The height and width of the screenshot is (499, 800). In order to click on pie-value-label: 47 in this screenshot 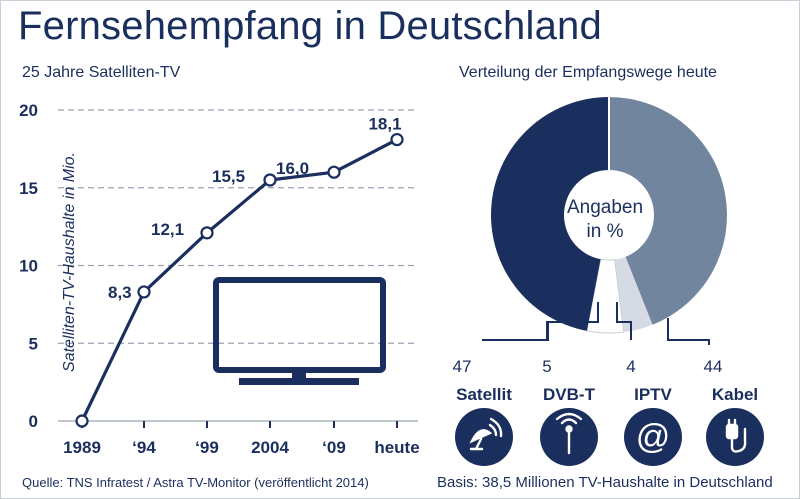, I will do `click(462, 366)`.